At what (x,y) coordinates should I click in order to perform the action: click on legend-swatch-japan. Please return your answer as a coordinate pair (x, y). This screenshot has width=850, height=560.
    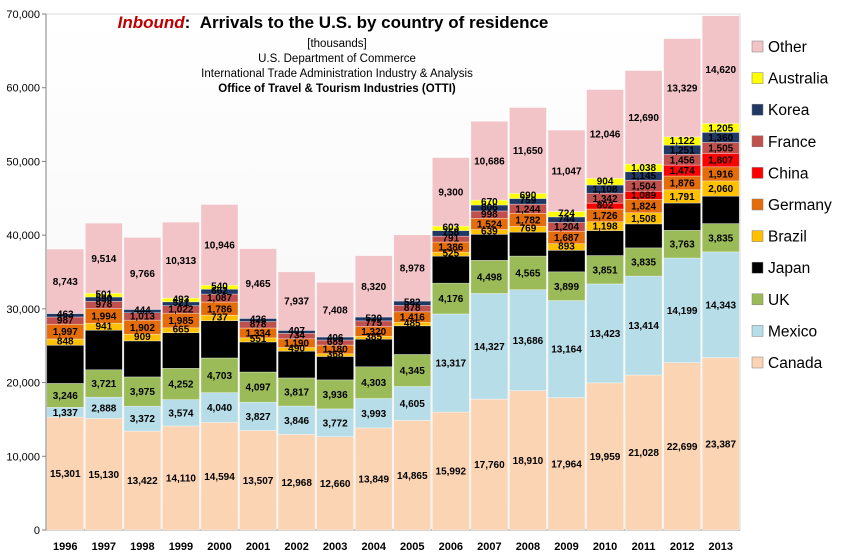
    Looking at the image, I should click on (757, 267).